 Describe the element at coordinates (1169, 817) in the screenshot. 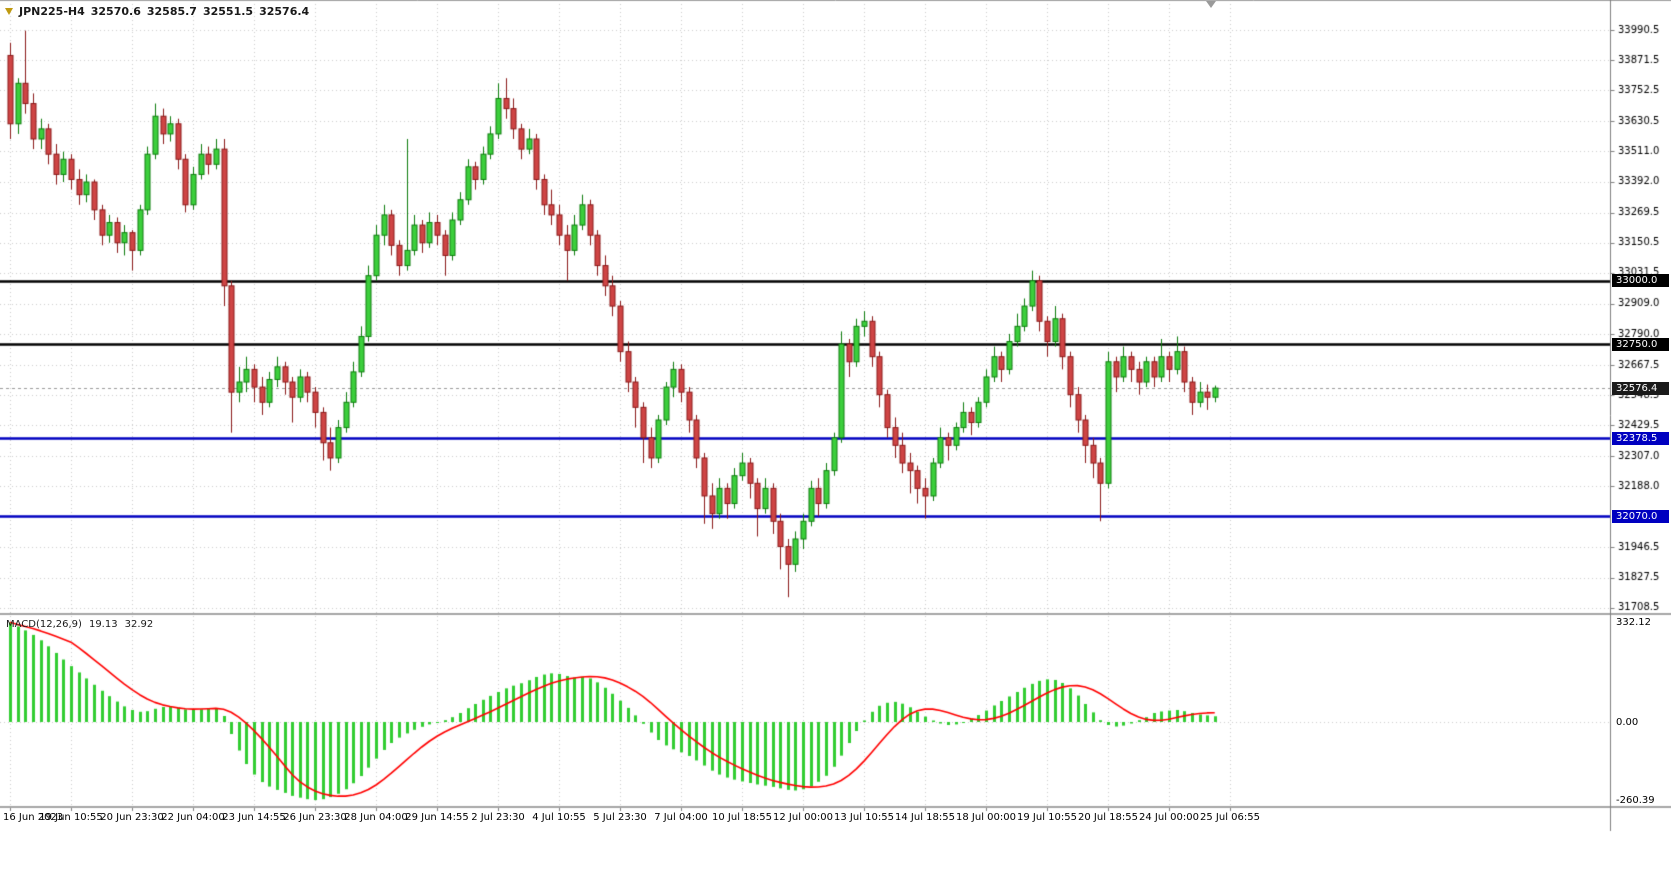

I see `time-label: 24 Jul 00:00` at that location.